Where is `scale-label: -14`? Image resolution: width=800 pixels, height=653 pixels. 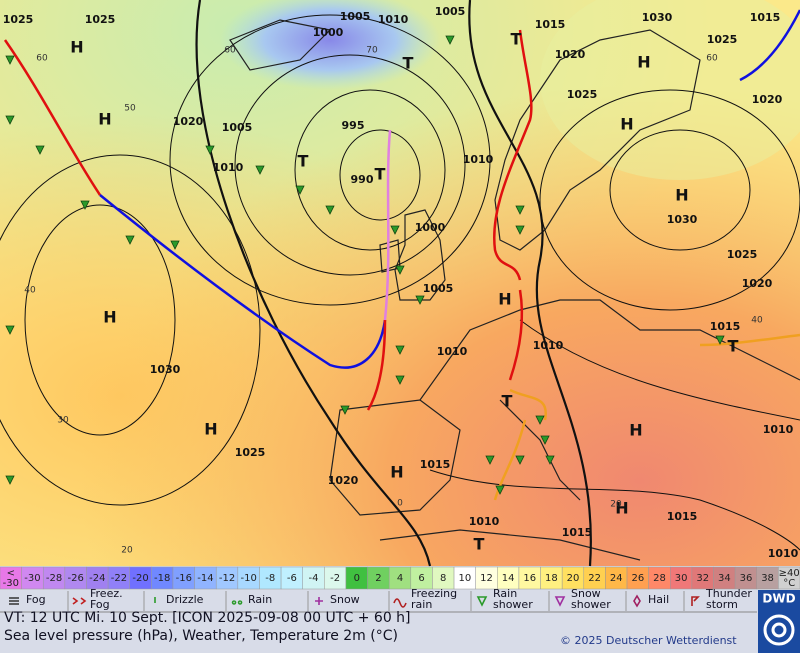 scale-label: -14 is located at coordinates (205, 578).